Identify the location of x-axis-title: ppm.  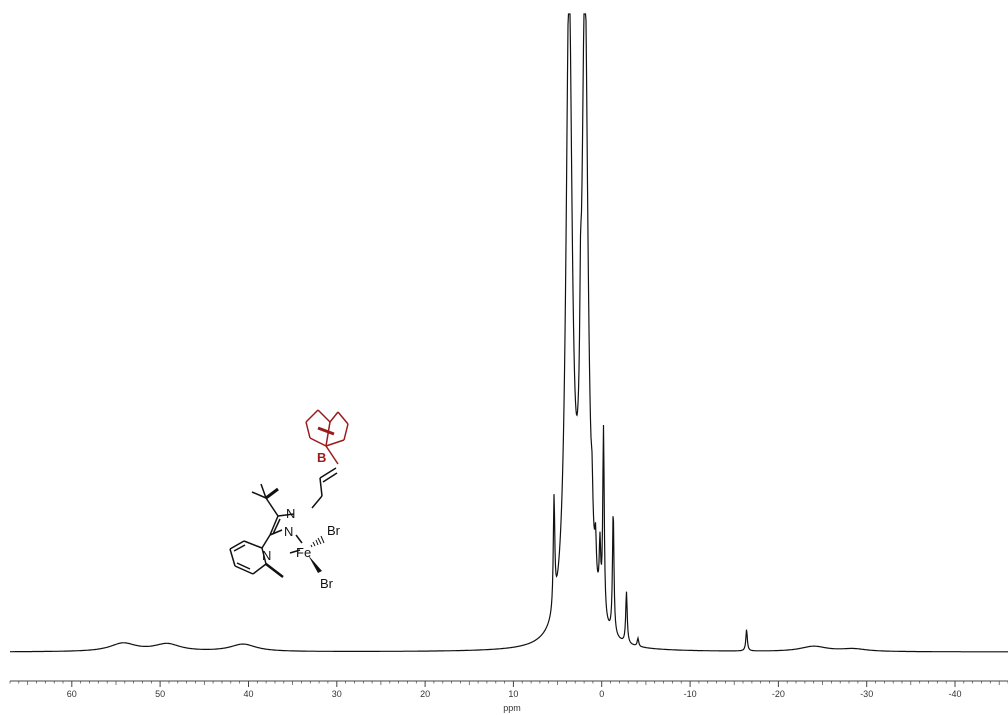
(512, 708).